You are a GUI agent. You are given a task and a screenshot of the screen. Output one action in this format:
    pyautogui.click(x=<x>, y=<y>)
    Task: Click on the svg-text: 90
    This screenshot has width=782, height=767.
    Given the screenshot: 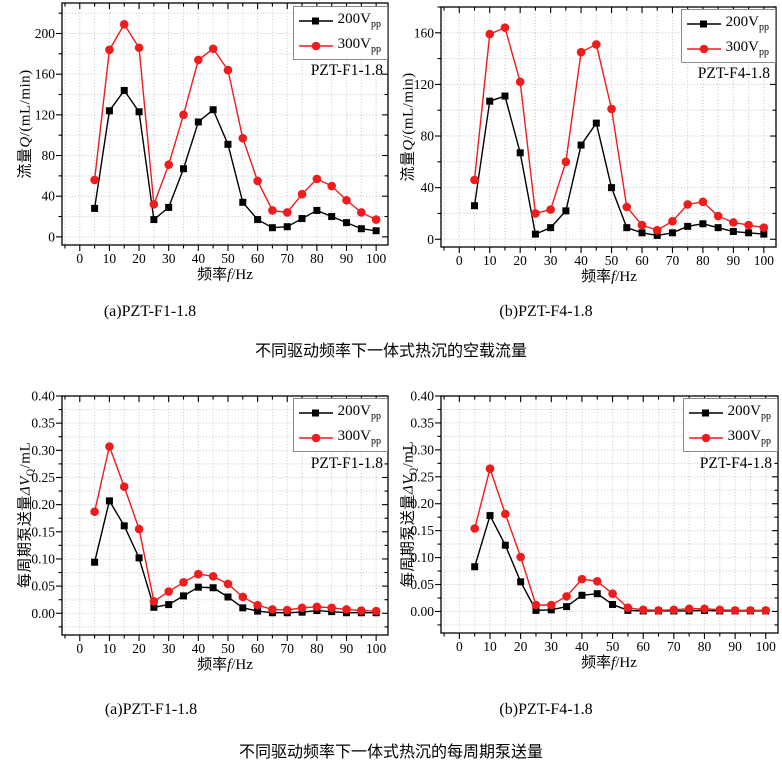 What is the action you would take?
    pyautogui.click(x=347, y=258)
    